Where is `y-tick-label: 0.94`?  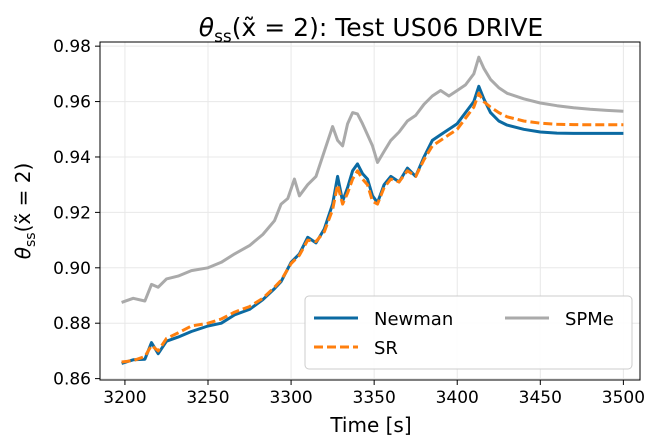
y-tick-label: 0.94 is located at coordinates (72, 158).